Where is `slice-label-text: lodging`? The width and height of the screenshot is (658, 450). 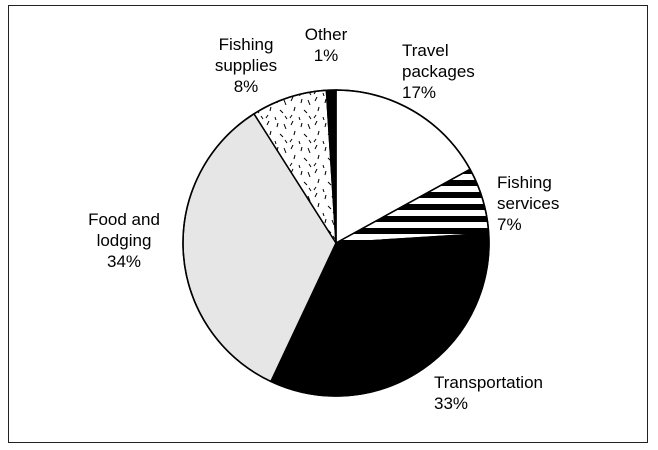
slice-label-text: lodging is located at coordinates (124, 240).